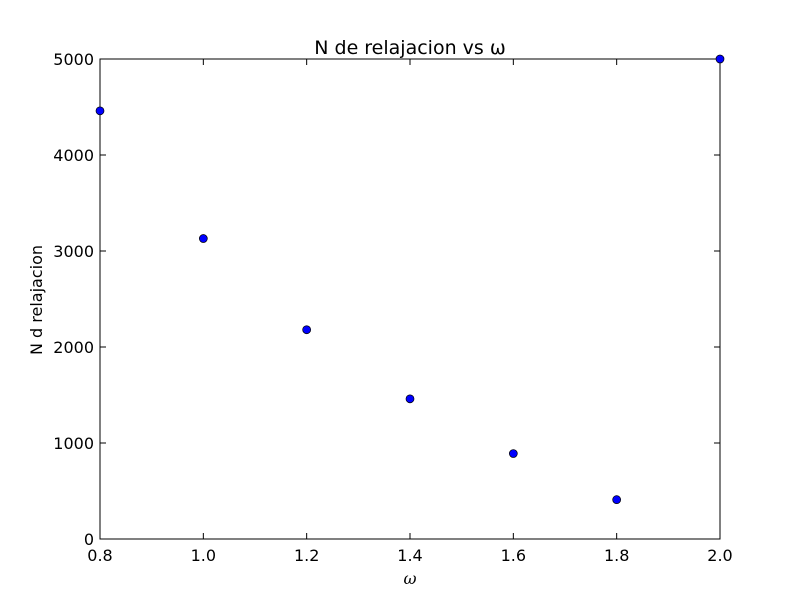  I want to click on x-axis-label: ω, so click(409, 578).